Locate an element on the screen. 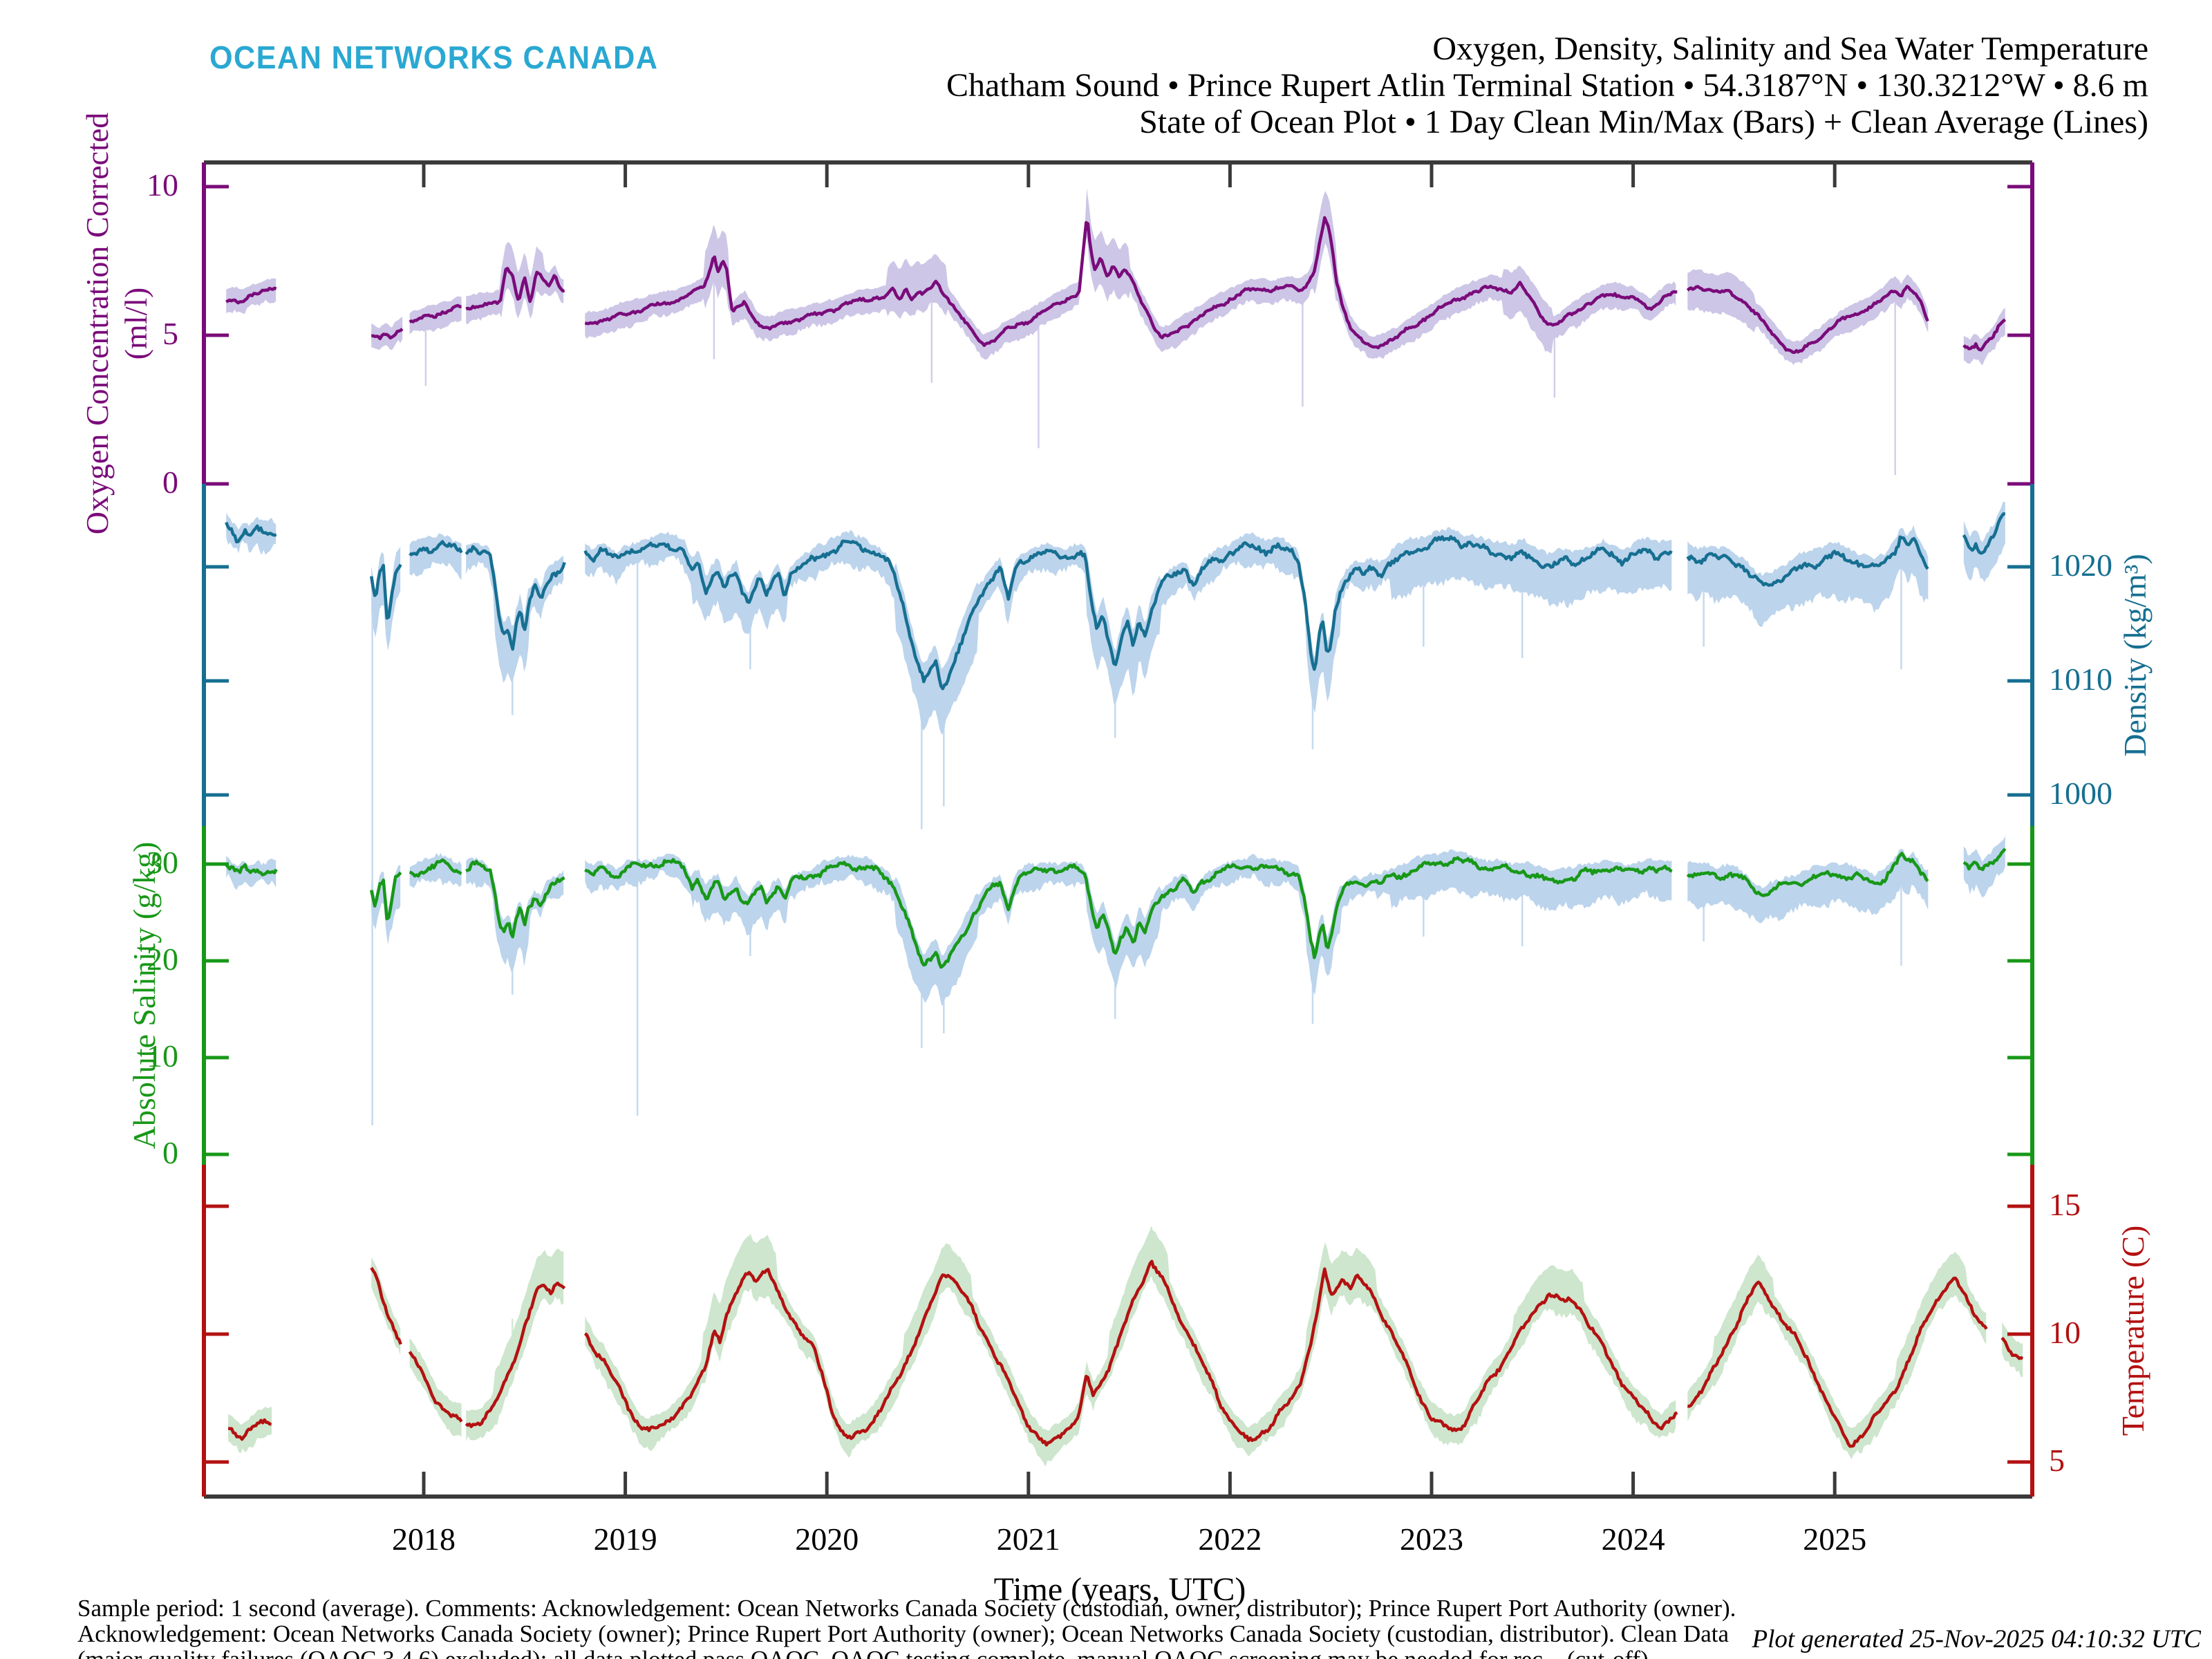  salinity-series is located at coordinates (1116, 981).